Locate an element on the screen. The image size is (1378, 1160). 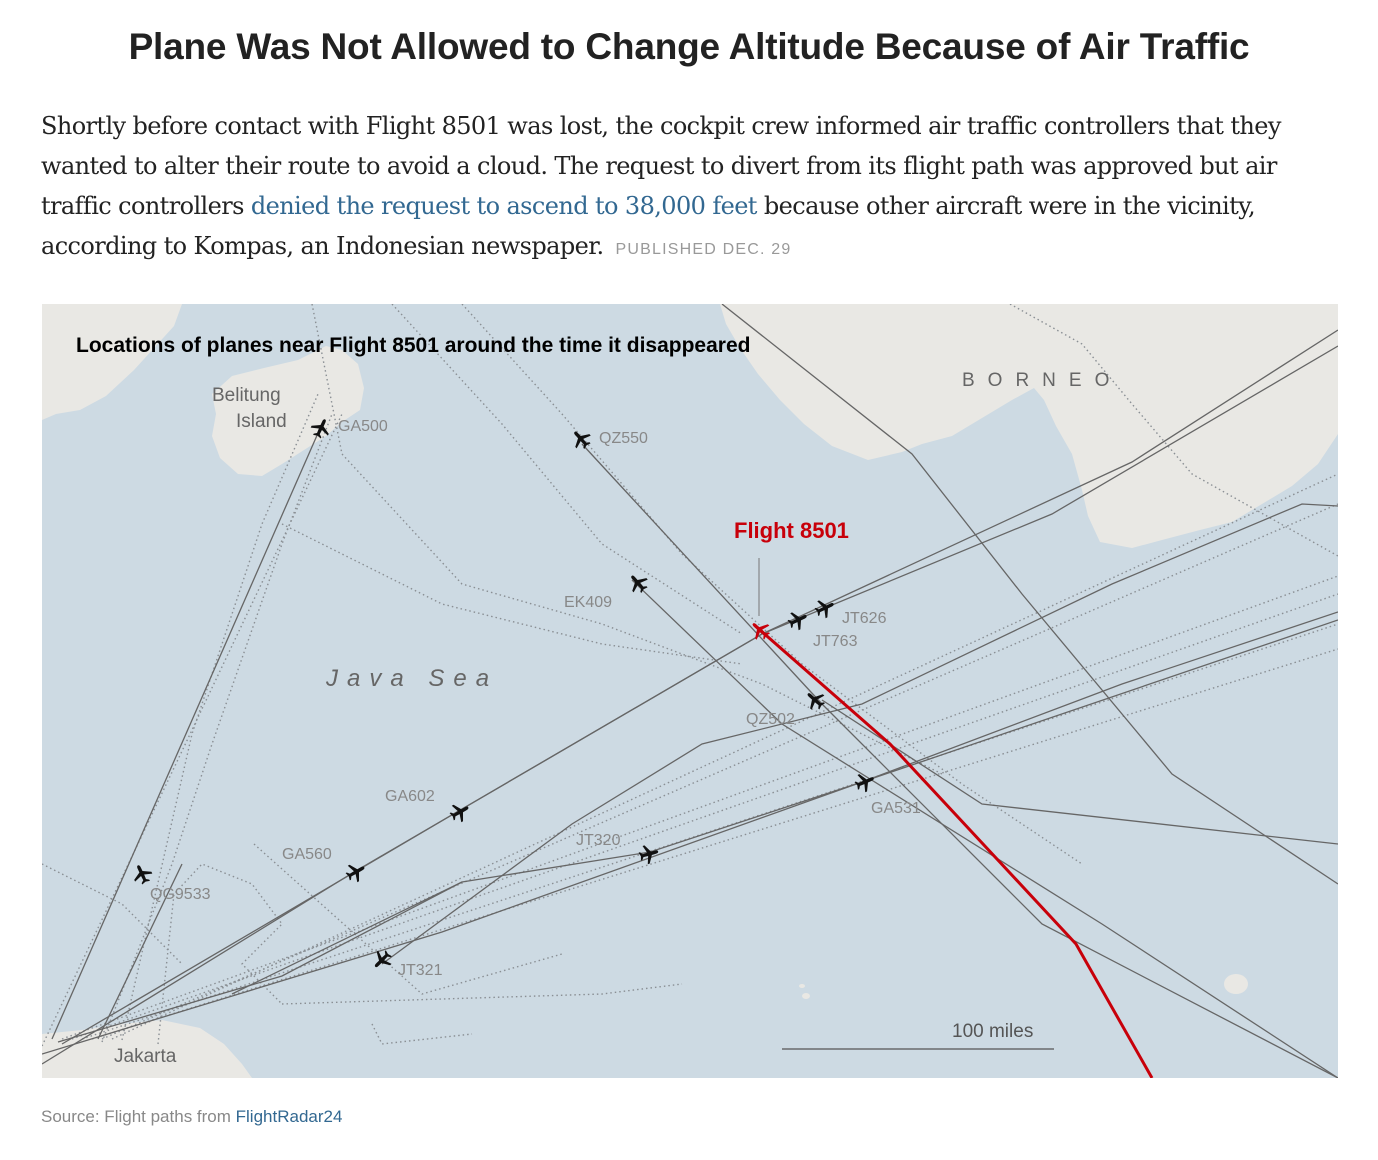
flight-label-jt626: JT626 is located at coordinates (864, 618).